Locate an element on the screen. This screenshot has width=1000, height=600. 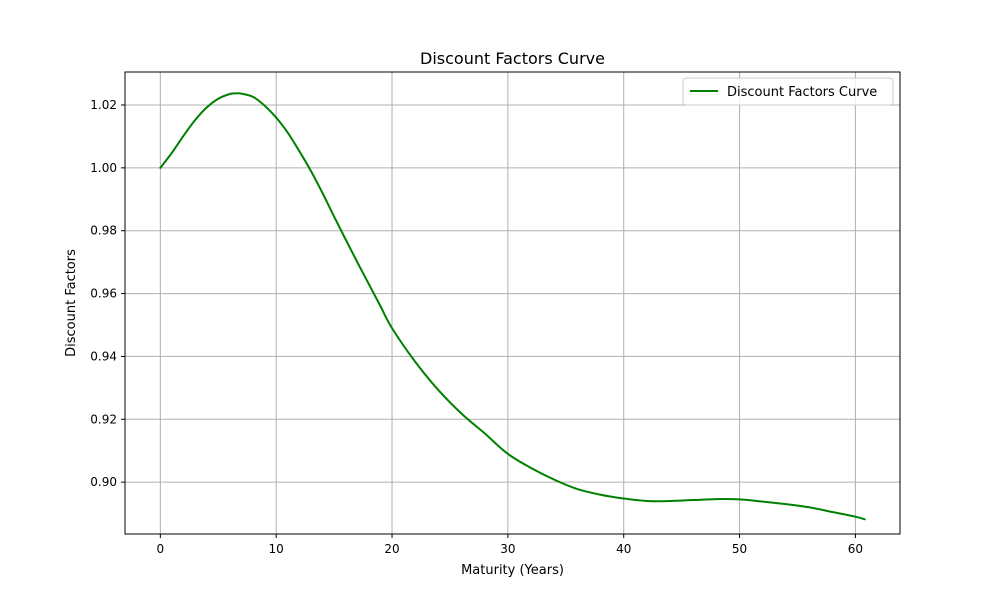
y-tick-label: 1.00 is located at coordinates (103, 168).